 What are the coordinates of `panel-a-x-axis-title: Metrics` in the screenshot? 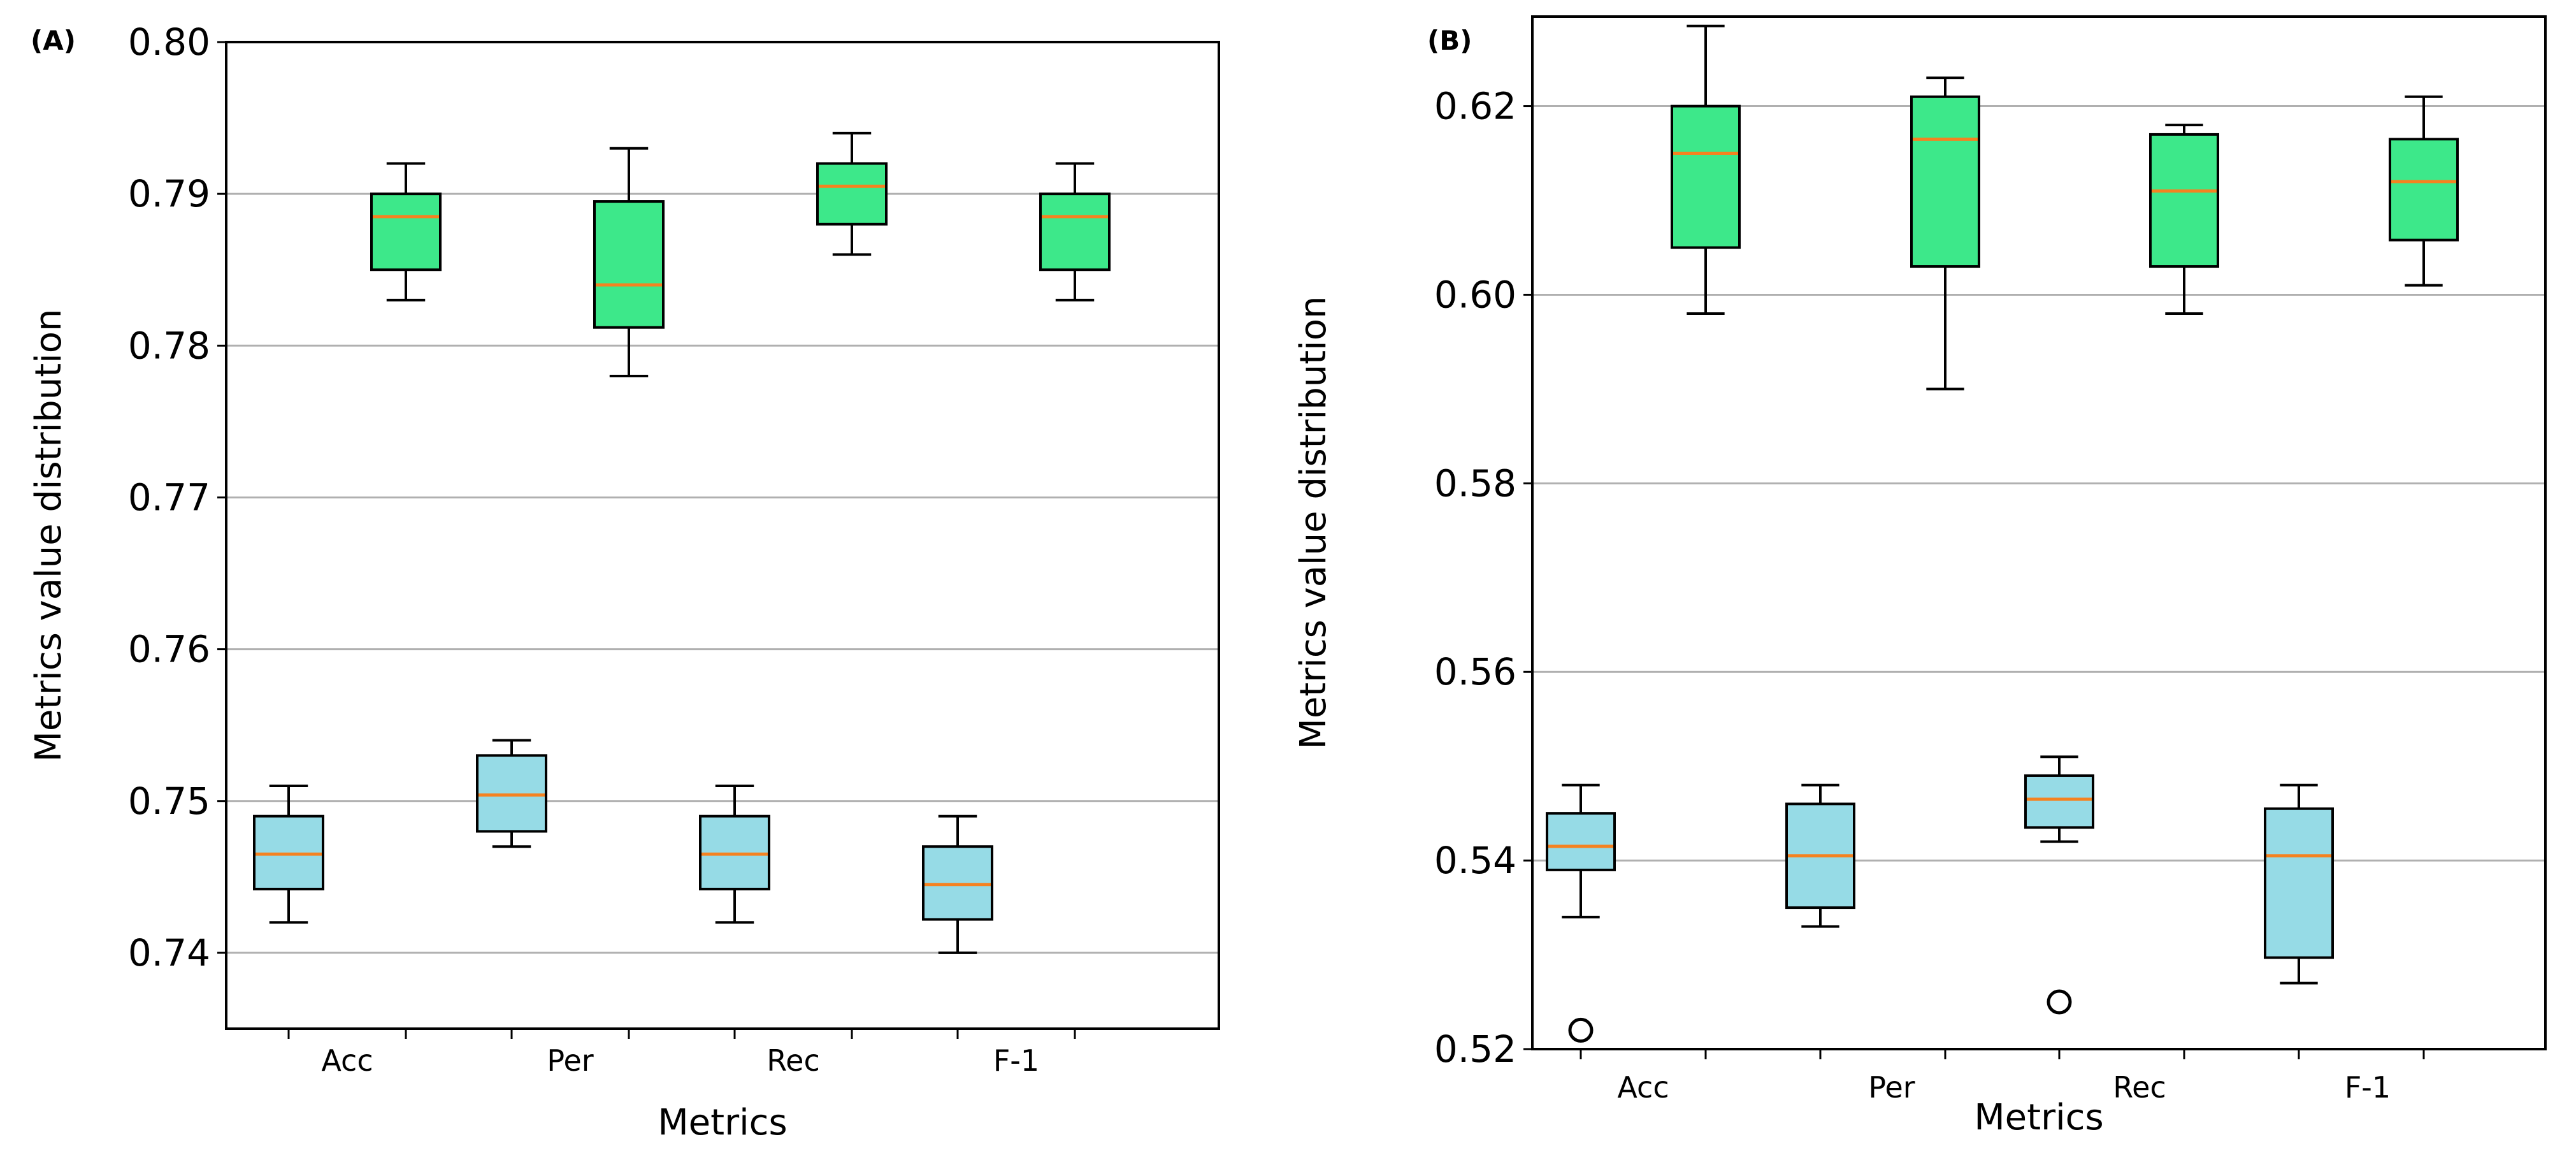 It's located at (722, 1122).